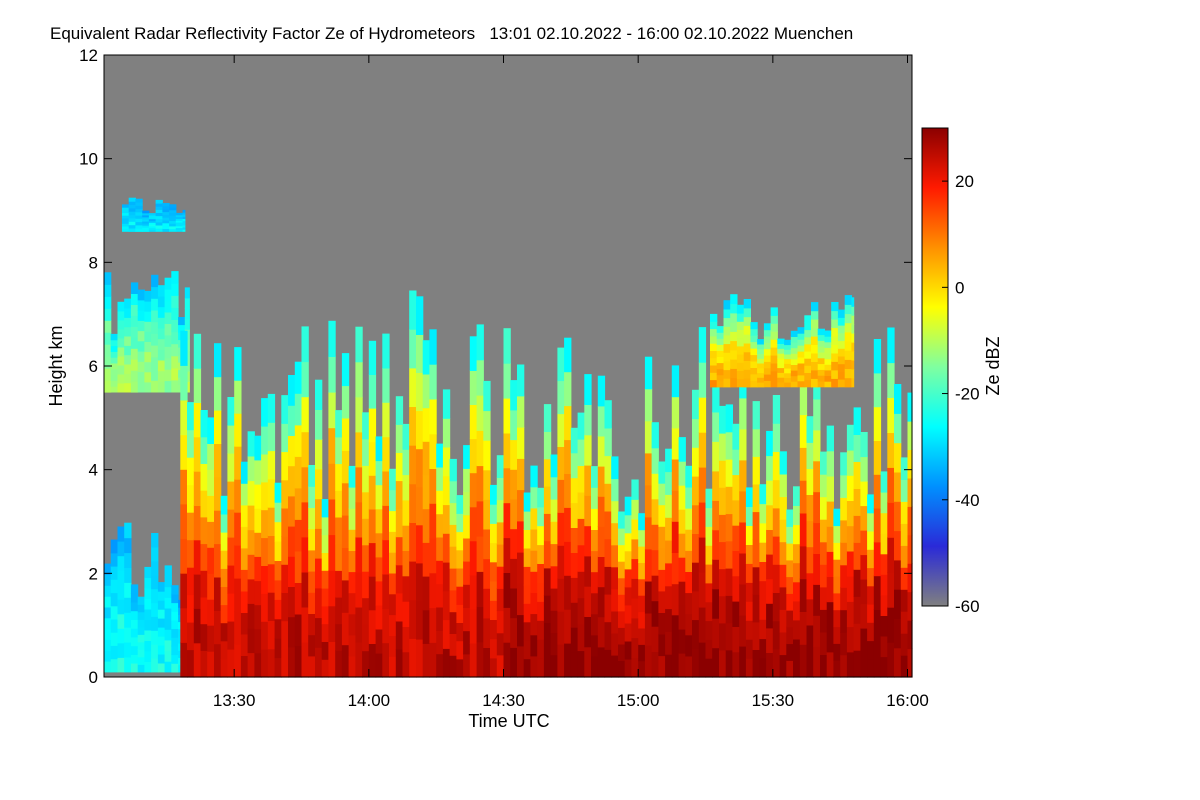 This screenshot has height=800, width=1200. What do you see at coordinates (907, 700) in the screenshot?
I see `x-tick-label: 16:00` at bounding box center [907, 700].